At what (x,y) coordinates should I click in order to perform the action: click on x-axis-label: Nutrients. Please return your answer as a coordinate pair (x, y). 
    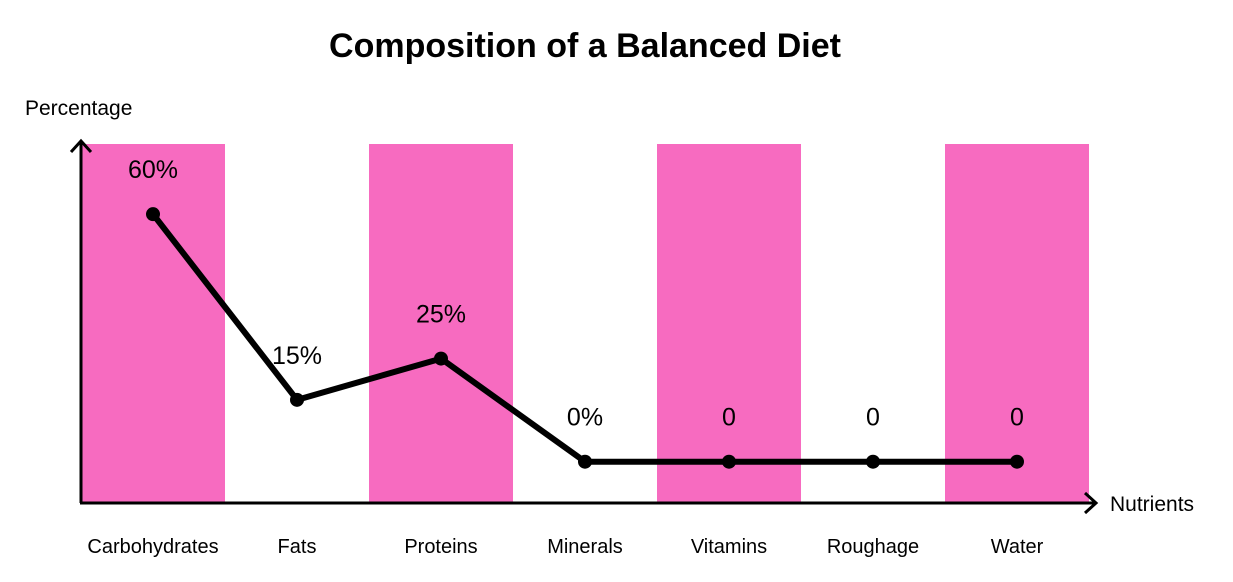
    Looking at the image, I should click on (1152, 504).